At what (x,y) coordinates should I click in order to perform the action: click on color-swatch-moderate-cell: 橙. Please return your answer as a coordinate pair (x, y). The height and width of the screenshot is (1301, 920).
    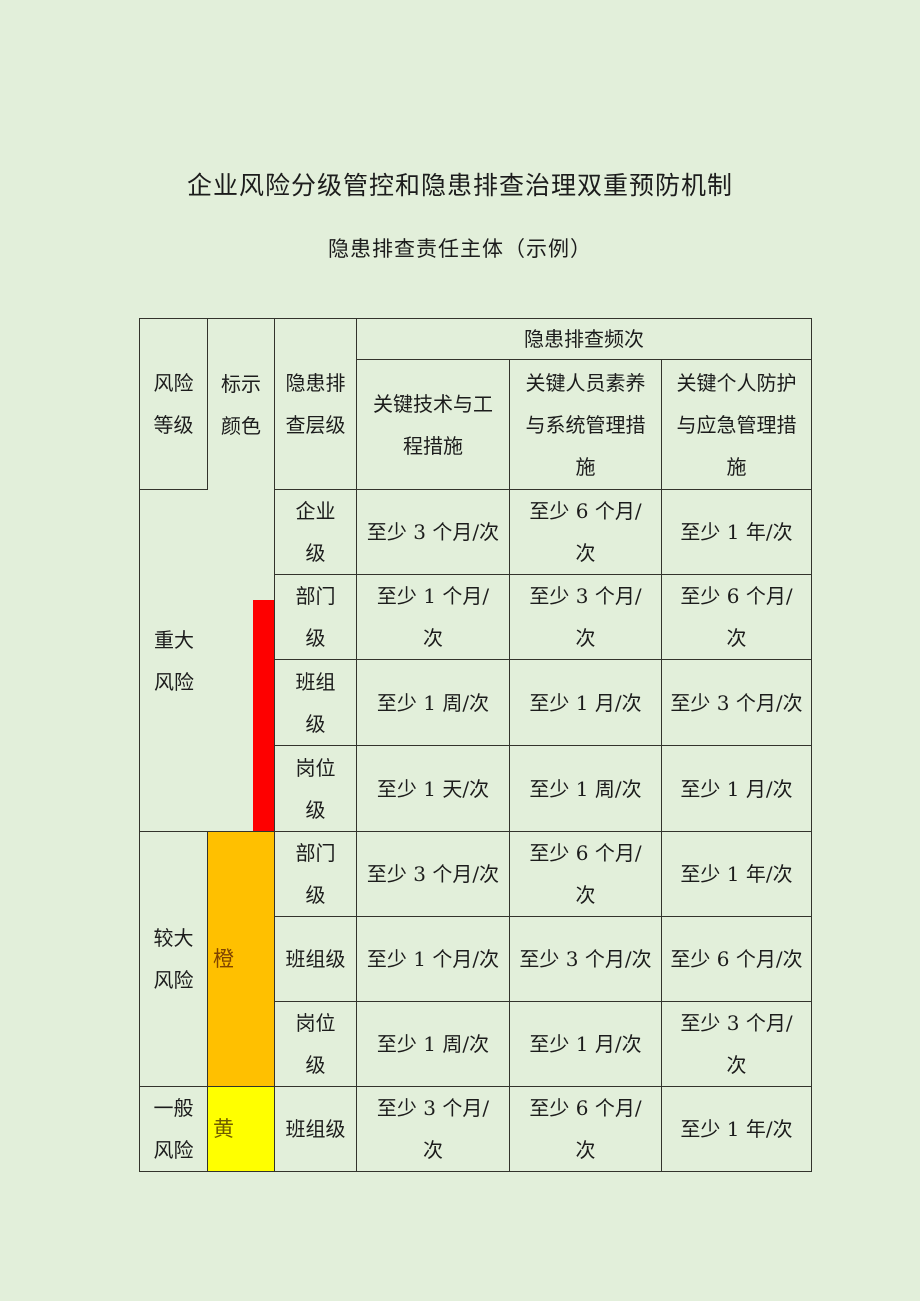
    Looking at the image, I should click on (241, 959).